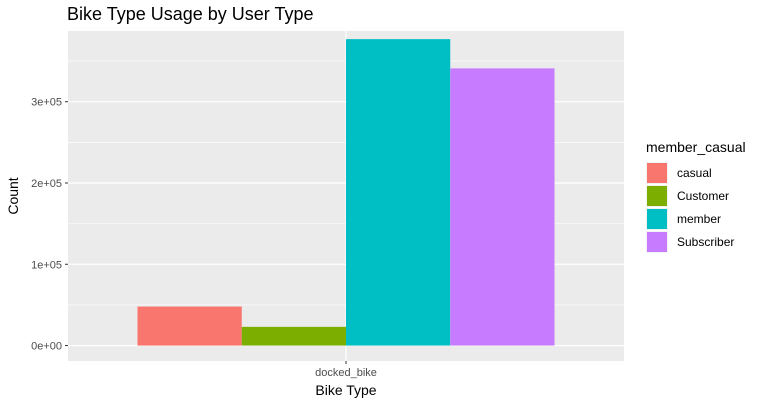  What do you see at coordinates (345, 390) in the screenshot?
I see `x-axis-title: Bike Type` at bounding box center [345, 390].